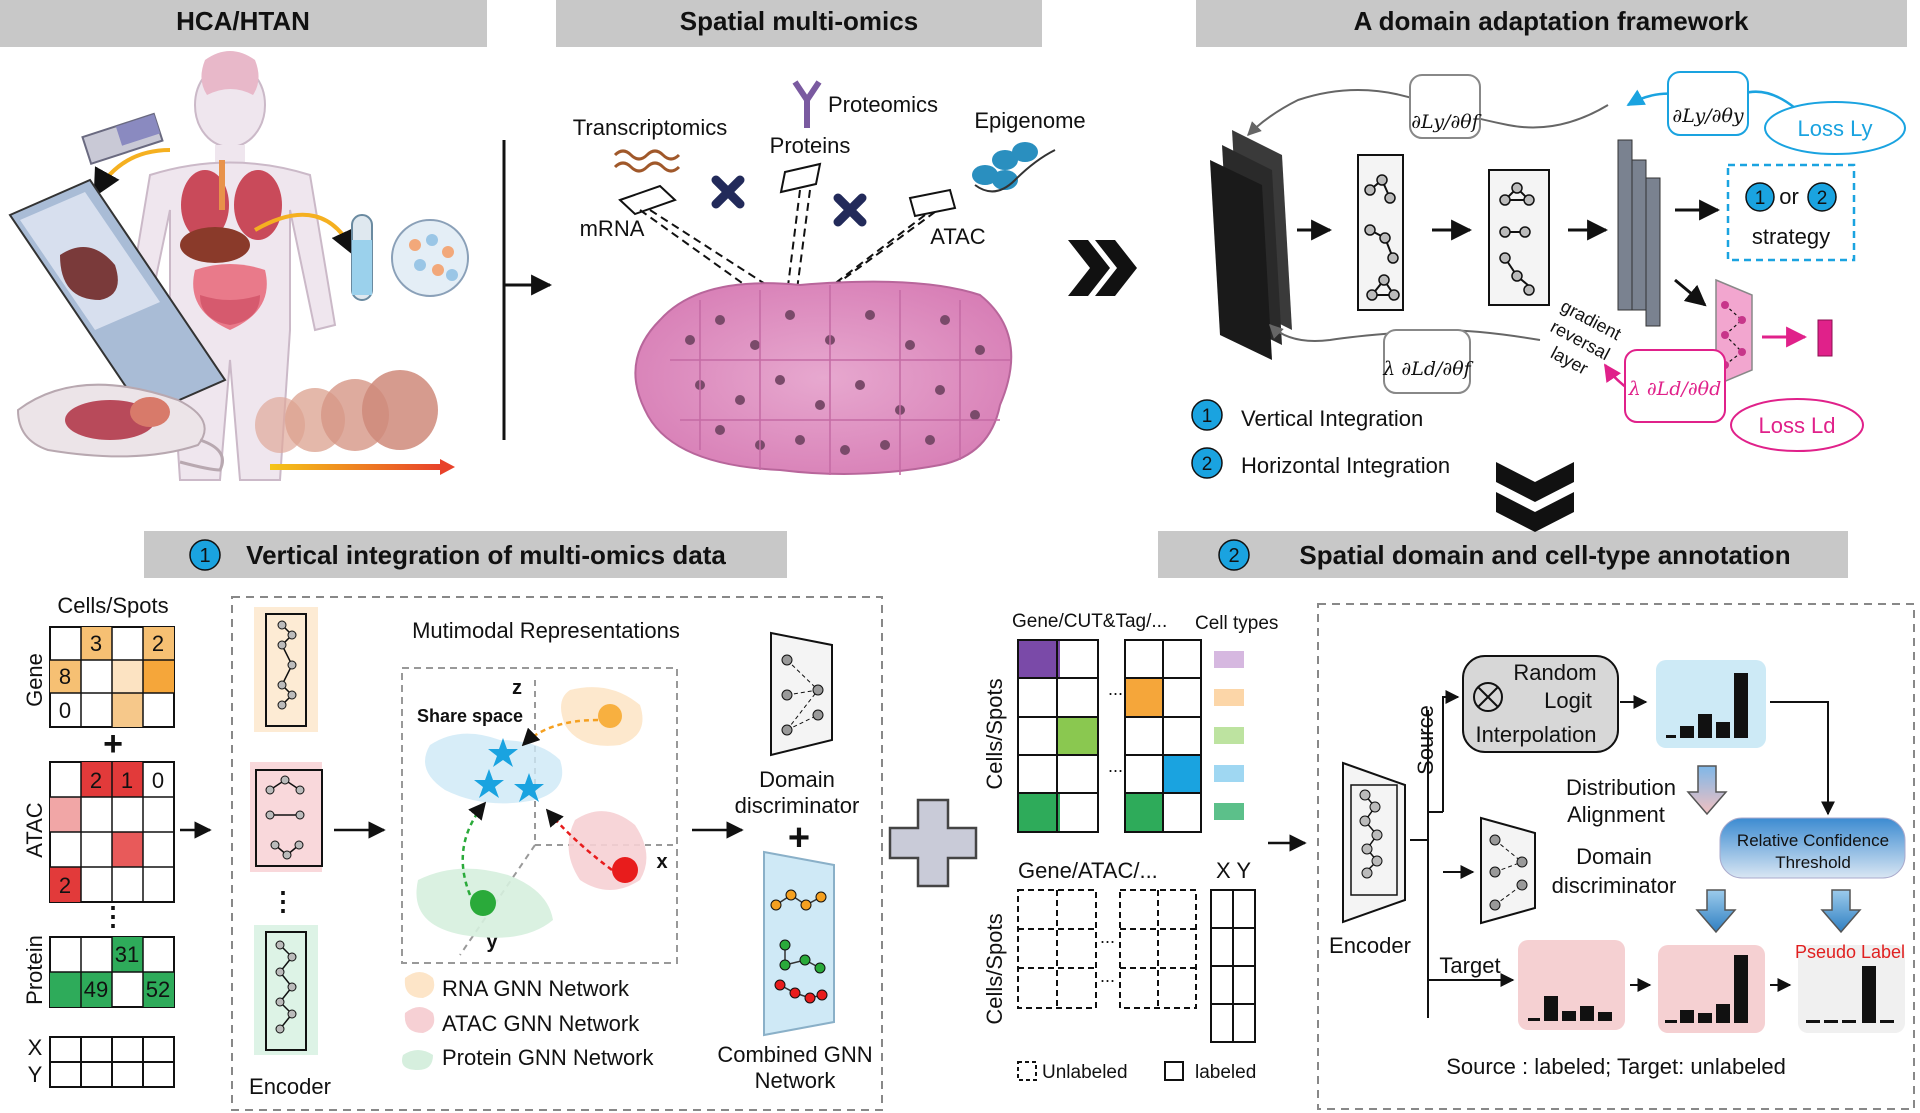  Describe the element at coordinates (286, 990) in the screenshot. I see `protein-encoder-icon` at that location.